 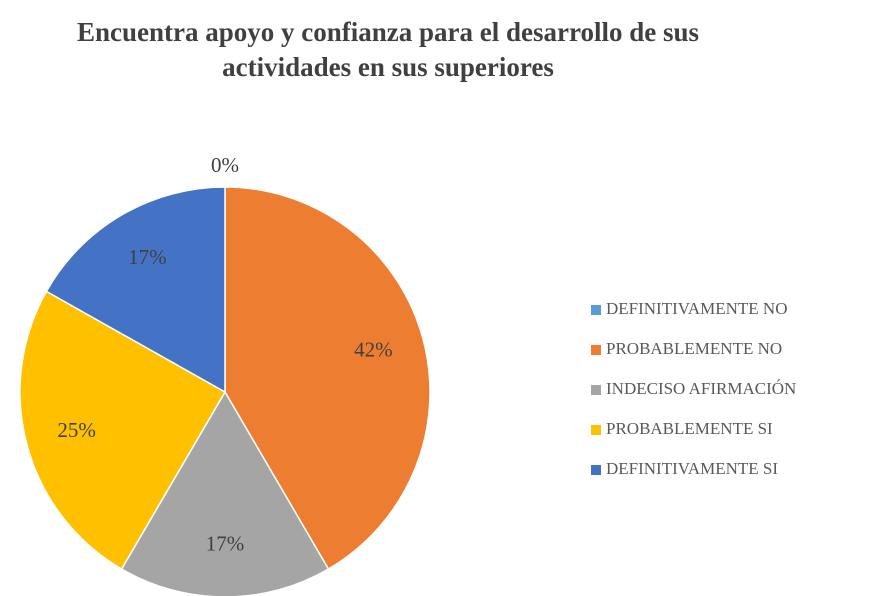 I want to click on data-label: 42%, so click(x=373, y=350).